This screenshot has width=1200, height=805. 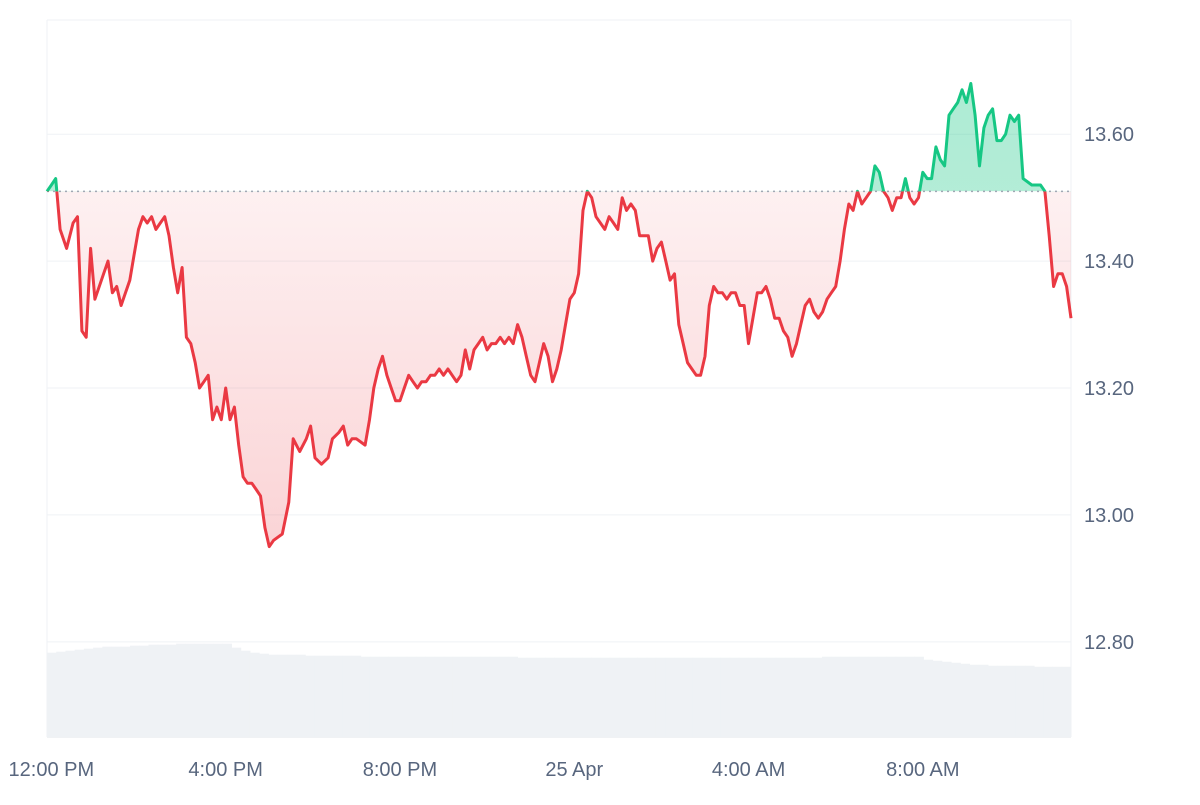 I want to click on x-tick-label: 8:00 PM, so click(x=400, y=770).